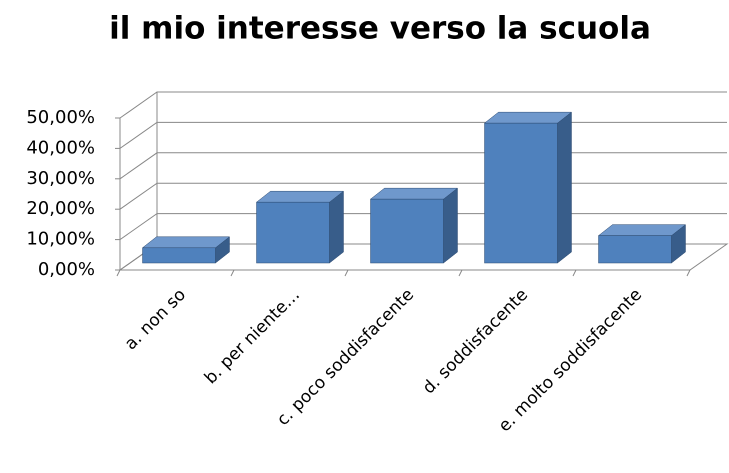 This screenshot has width=729, height=473. Describe the element at coordinates (66, 269) in the screenshot. I see `y-tick-label: 0,00%` at that location.